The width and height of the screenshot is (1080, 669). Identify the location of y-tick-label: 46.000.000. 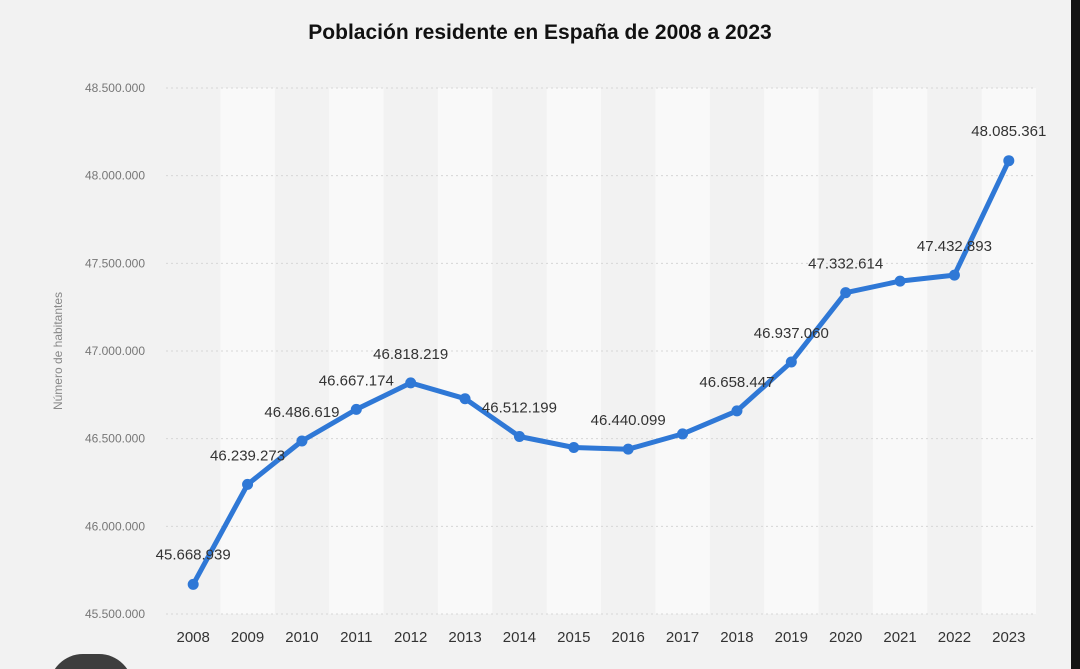
(115, 526).